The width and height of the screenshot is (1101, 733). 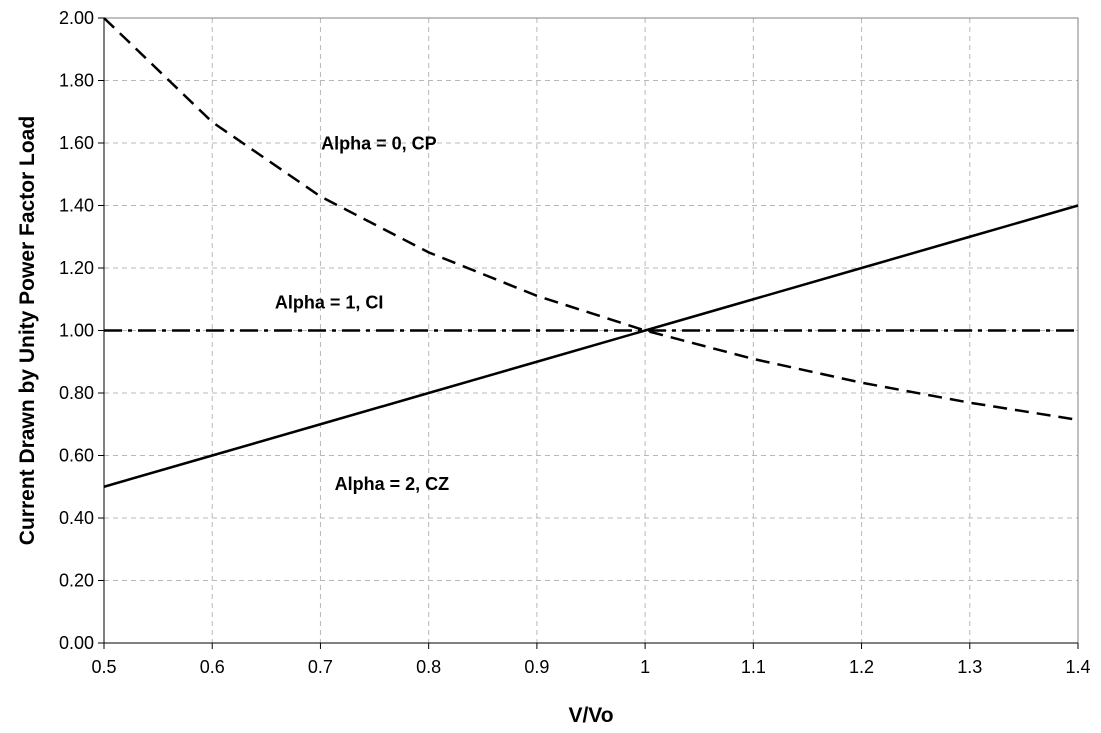 What do you see at coordinates (753, 667) in the screenshot?
I see `x-tick-label: 1.1` at bounding box center [753, 667].